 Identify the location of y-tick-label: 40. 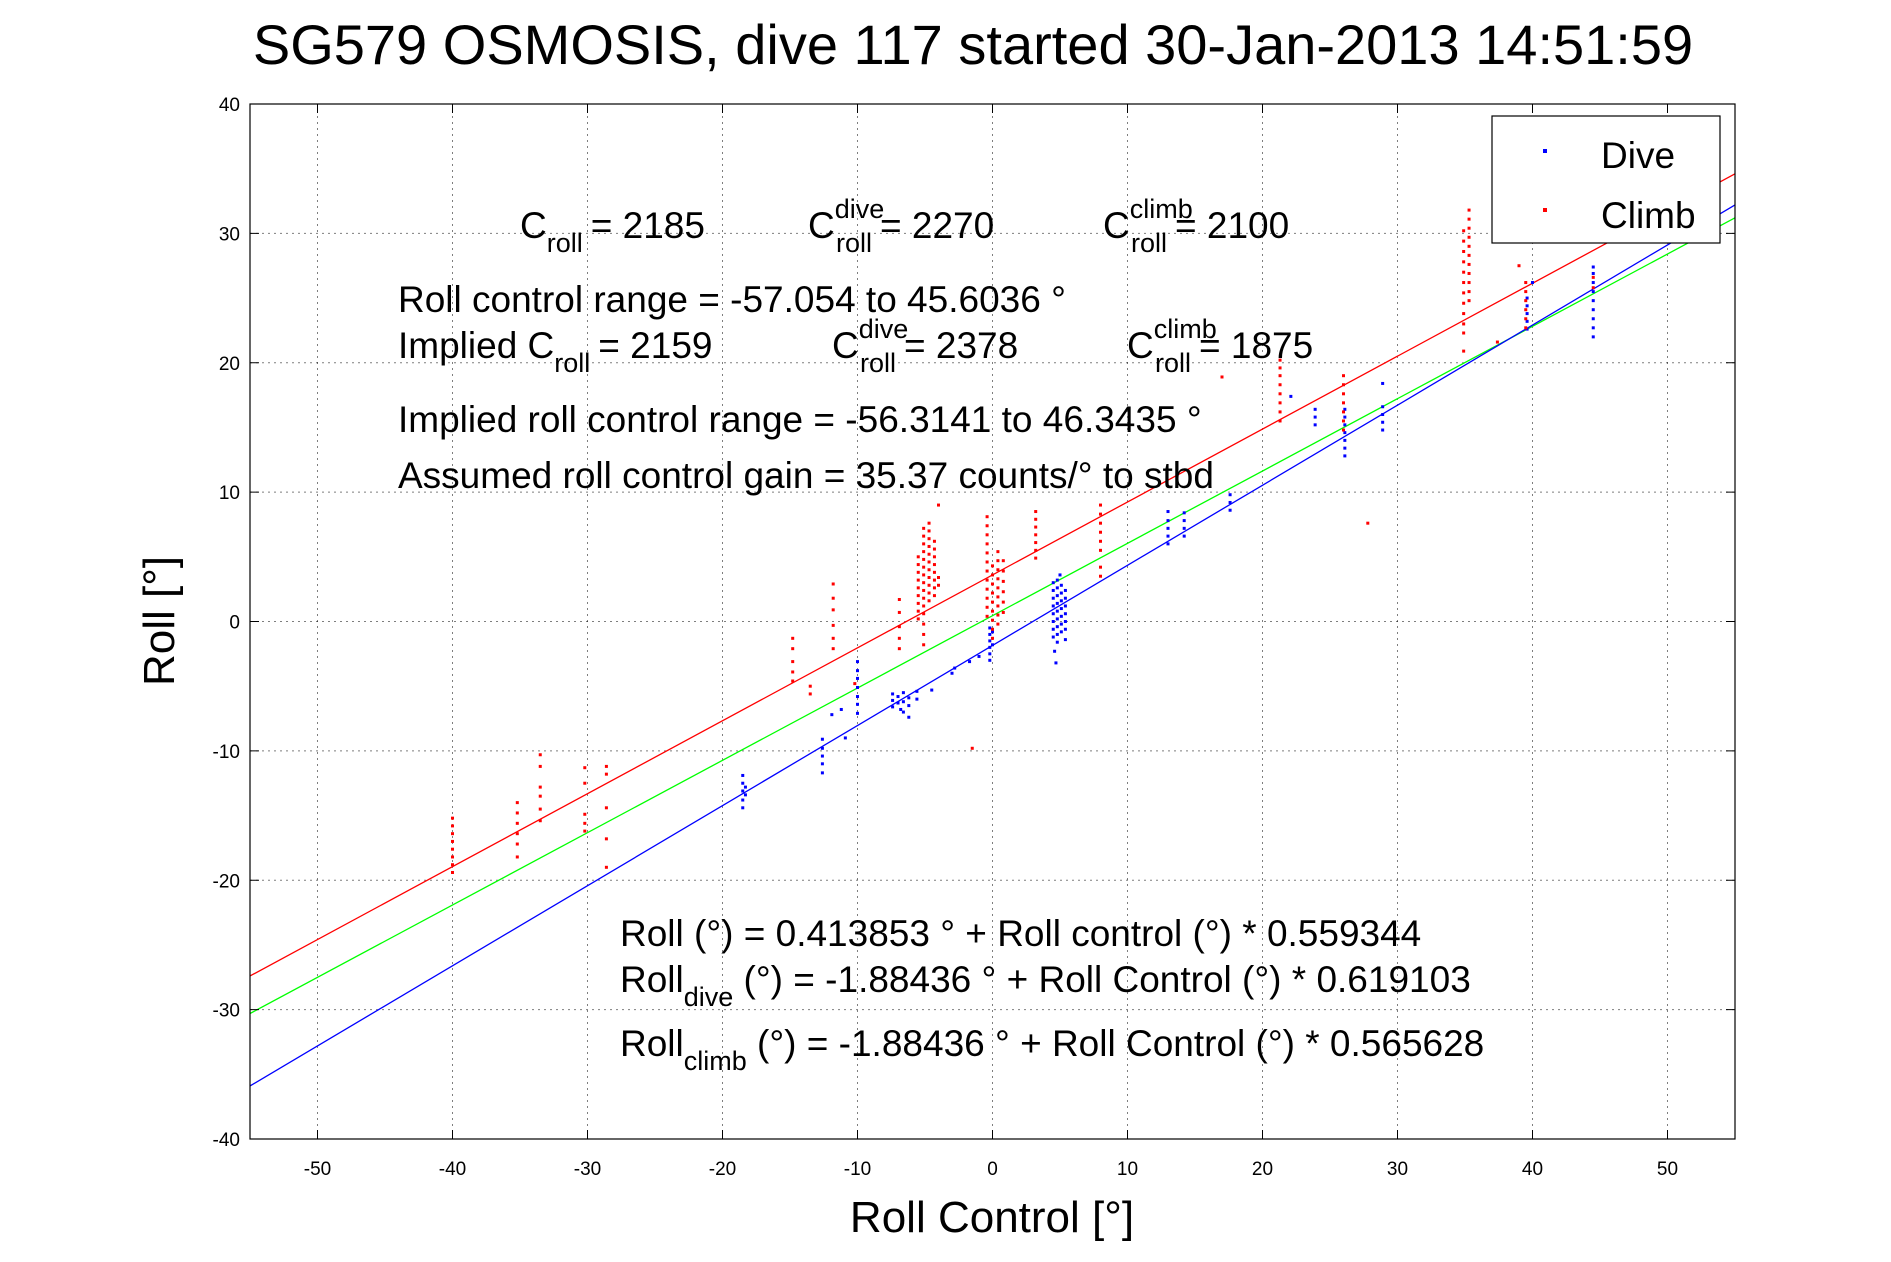
(229, 105).